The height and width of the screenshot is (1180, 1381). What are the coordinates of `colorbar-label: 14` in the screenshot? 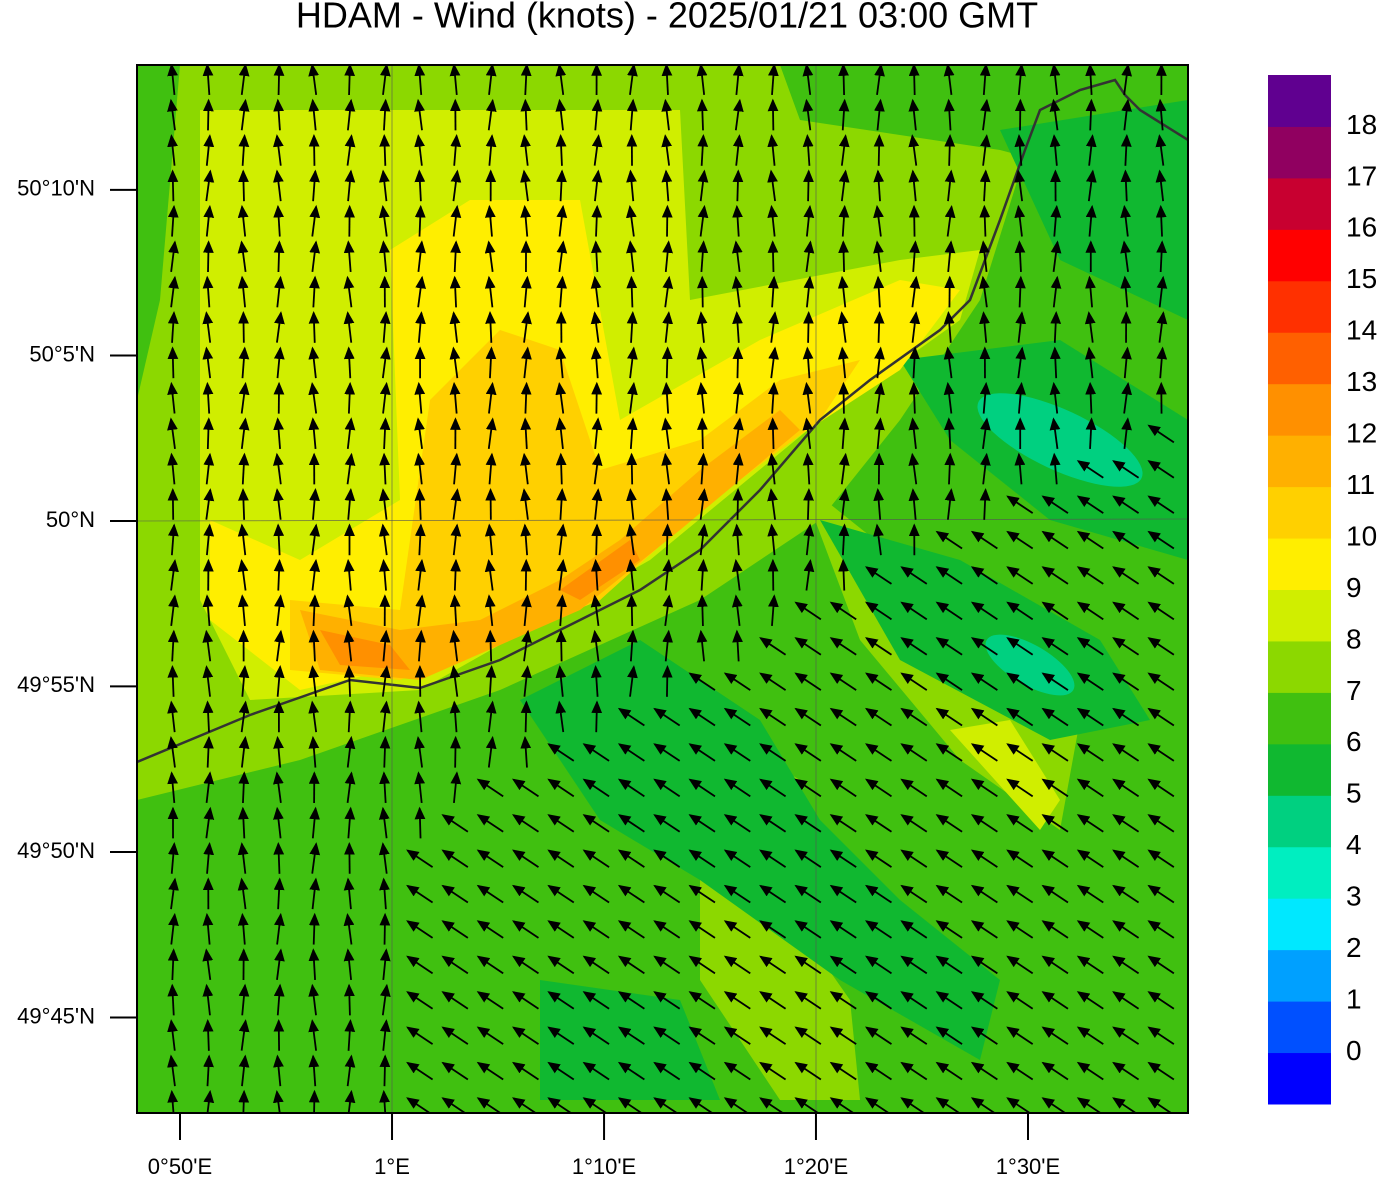 It's located at (1361, 330).